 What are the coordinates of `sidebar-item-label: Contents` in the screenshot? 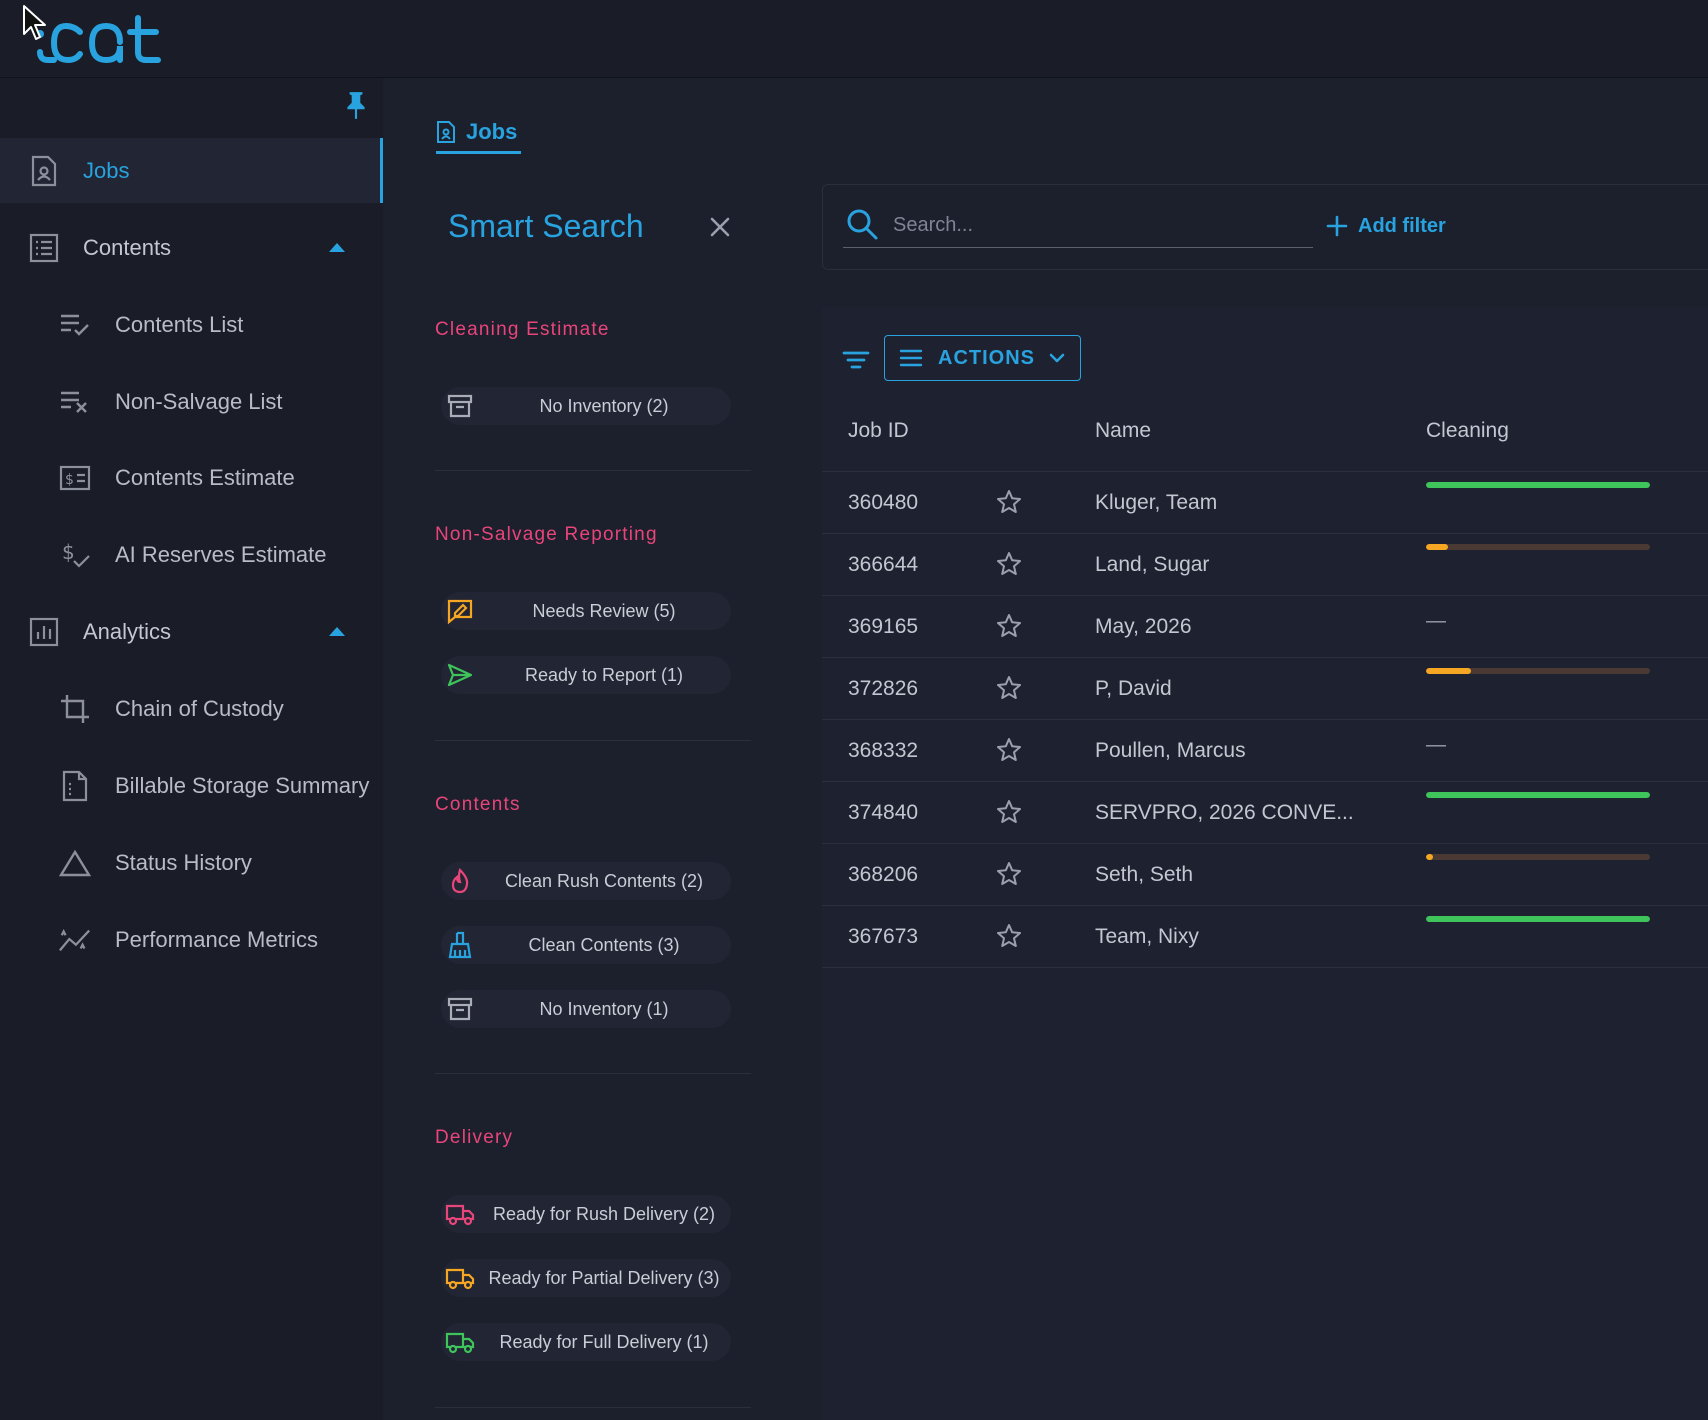 It's located at (127, 247).